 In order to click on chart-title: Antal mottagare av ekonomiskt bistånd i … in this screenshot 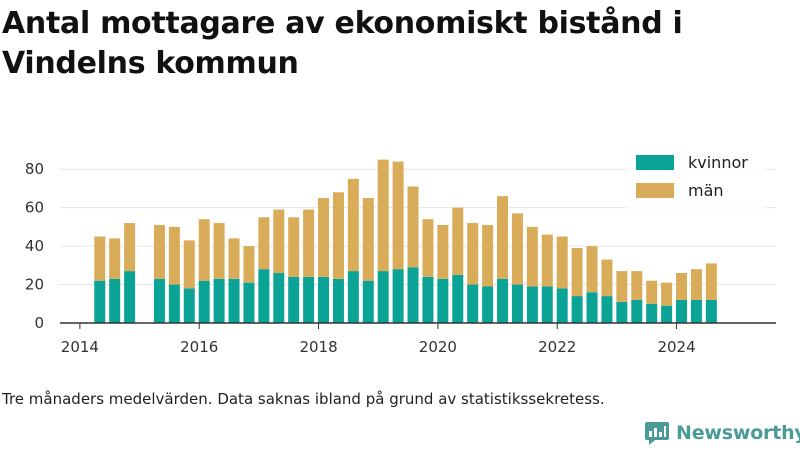, I will do `click(342, 43)`.